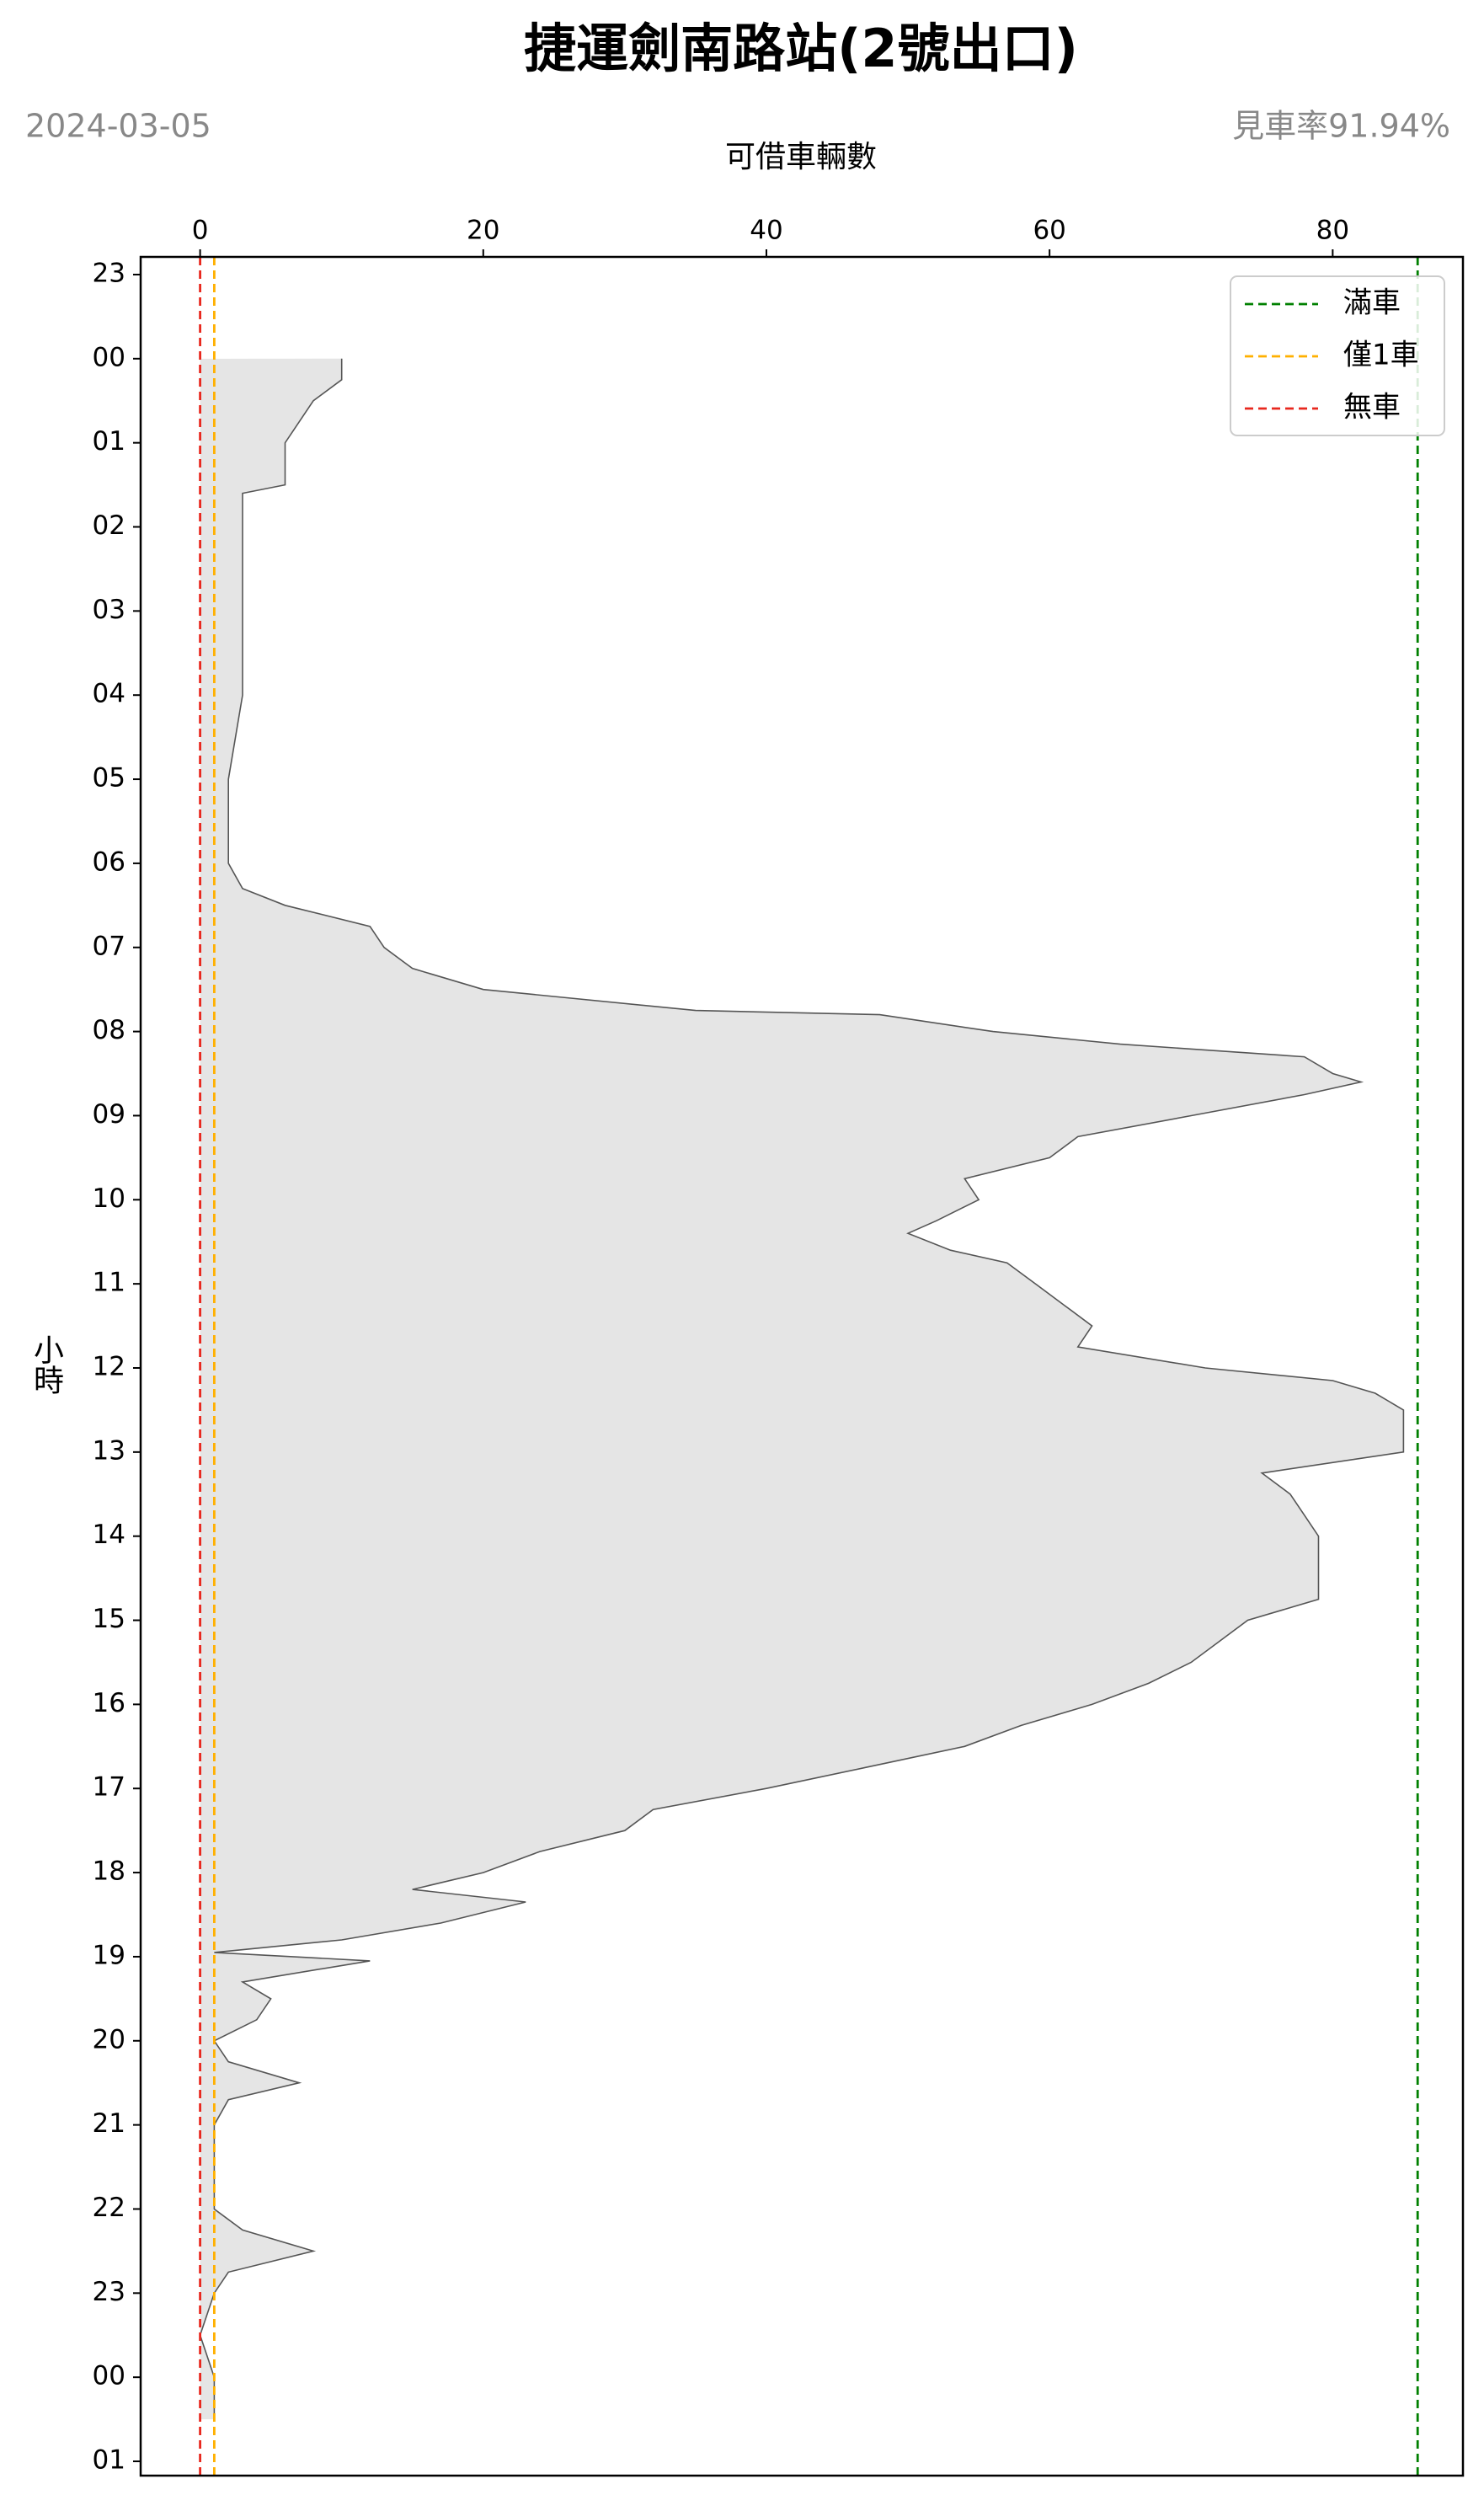 The width and height of the screenshot is (1484, 2495). What do you see at coordinates (109, 946) in the screenshot?
I see `y-tick-label: 07` at bounding box center [109, 946].